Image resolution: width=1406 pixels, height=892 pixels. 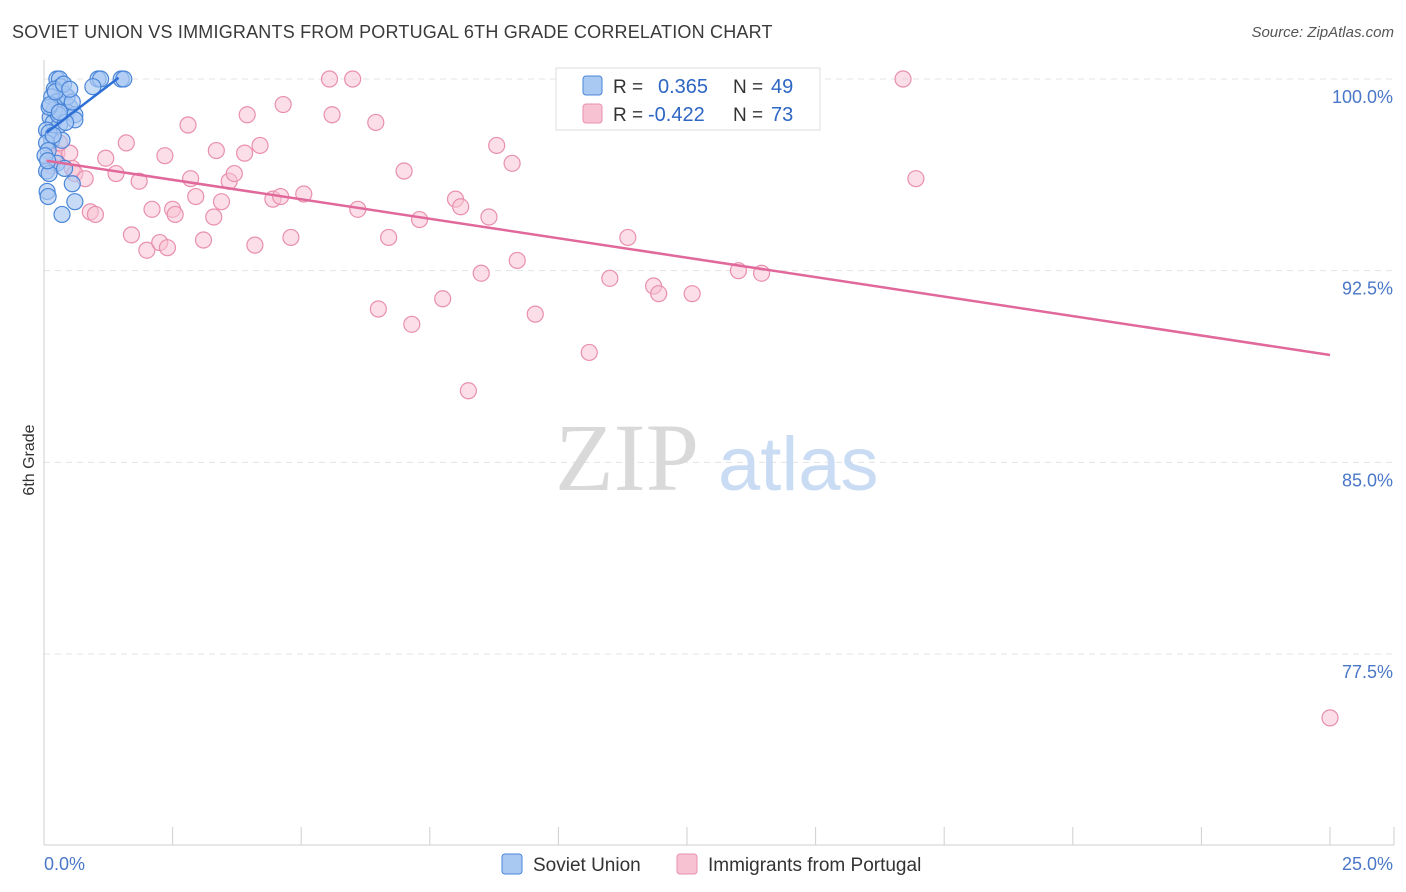 I want to click on y-axis-title: 6th Grade, so click(x=29, y=459).